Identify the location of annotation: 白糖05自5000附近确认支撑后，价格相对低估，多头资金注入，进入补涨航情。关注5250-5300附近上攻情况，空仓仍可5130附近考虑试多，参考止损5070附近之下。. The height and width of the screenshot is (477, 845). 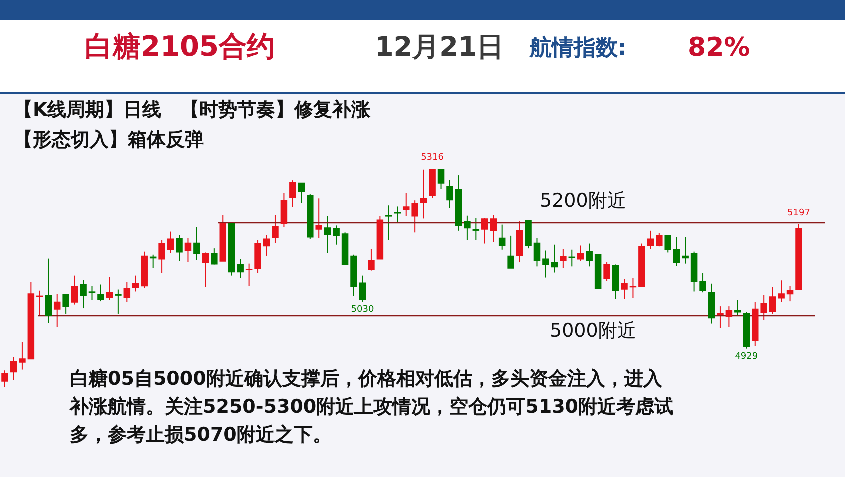
(371, 407).